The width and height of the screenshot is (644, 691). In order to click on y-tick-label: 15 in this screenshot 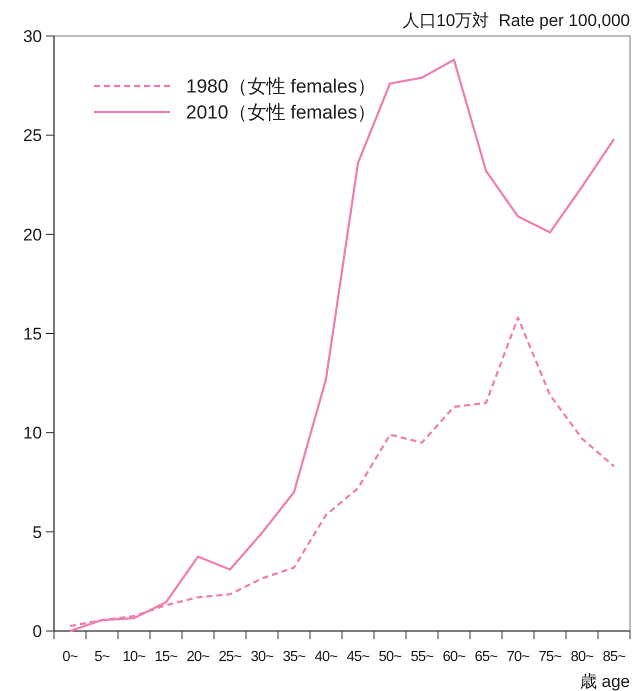, I will do `click(32, 334)`.